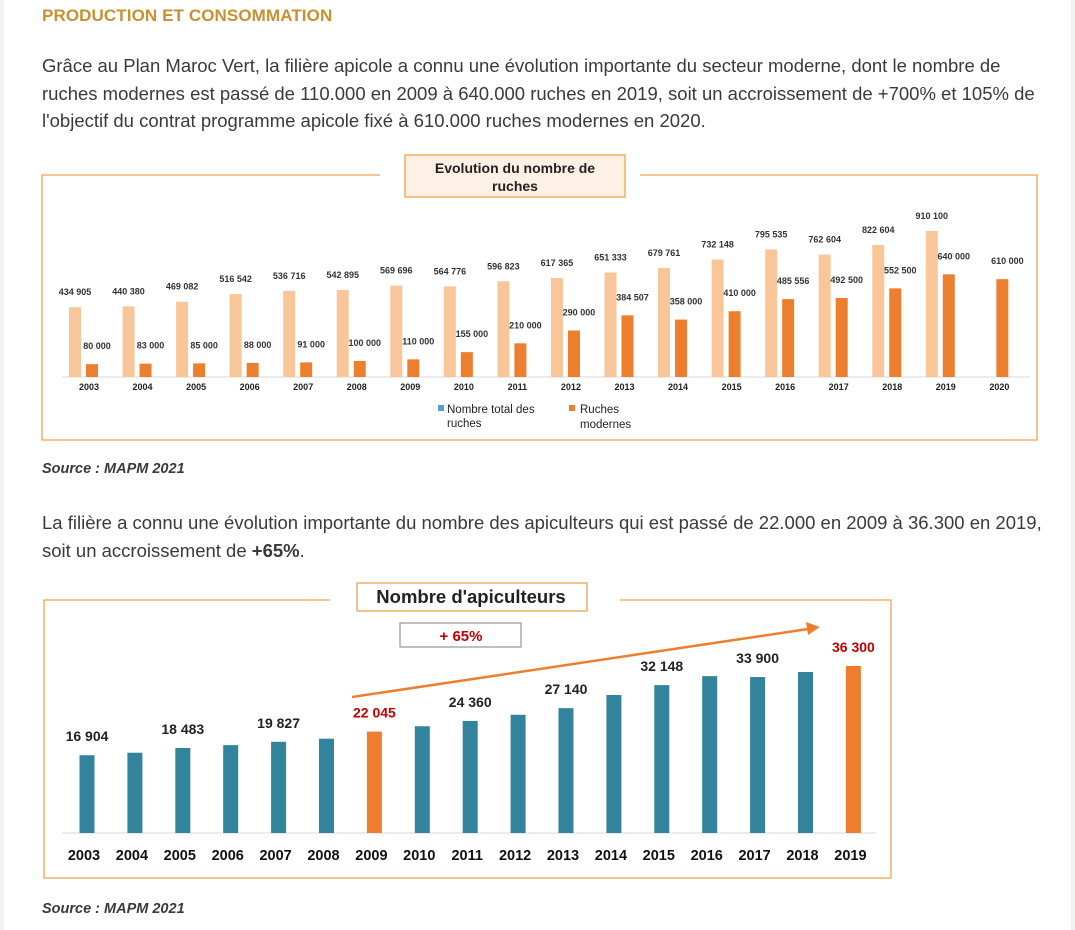 This screenshot has width=1075, height=930. Describe the element at coordinates (460, 635) in the screenshot. I see `chart2-annotation-box` at that location.